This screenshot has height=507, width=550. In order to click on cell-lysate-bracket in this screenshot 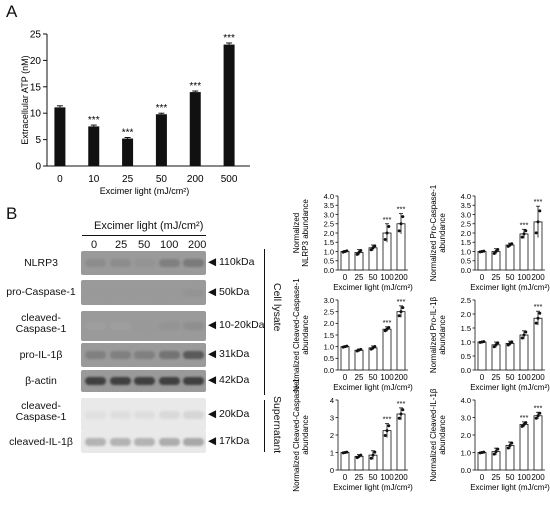, I will do `click(264, 322)`.